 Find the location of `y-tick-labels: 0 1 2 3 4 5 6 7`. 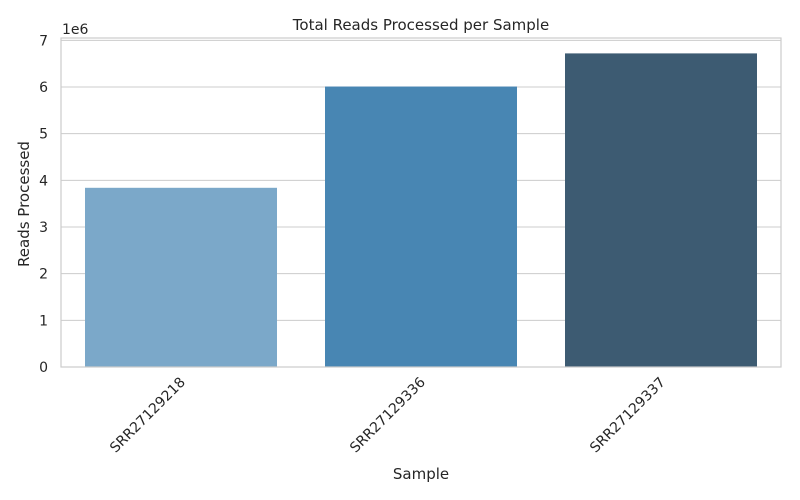

y-tick-labels: 0 1 2 3 4 5 6 7 is located at coordinates (43, 204).